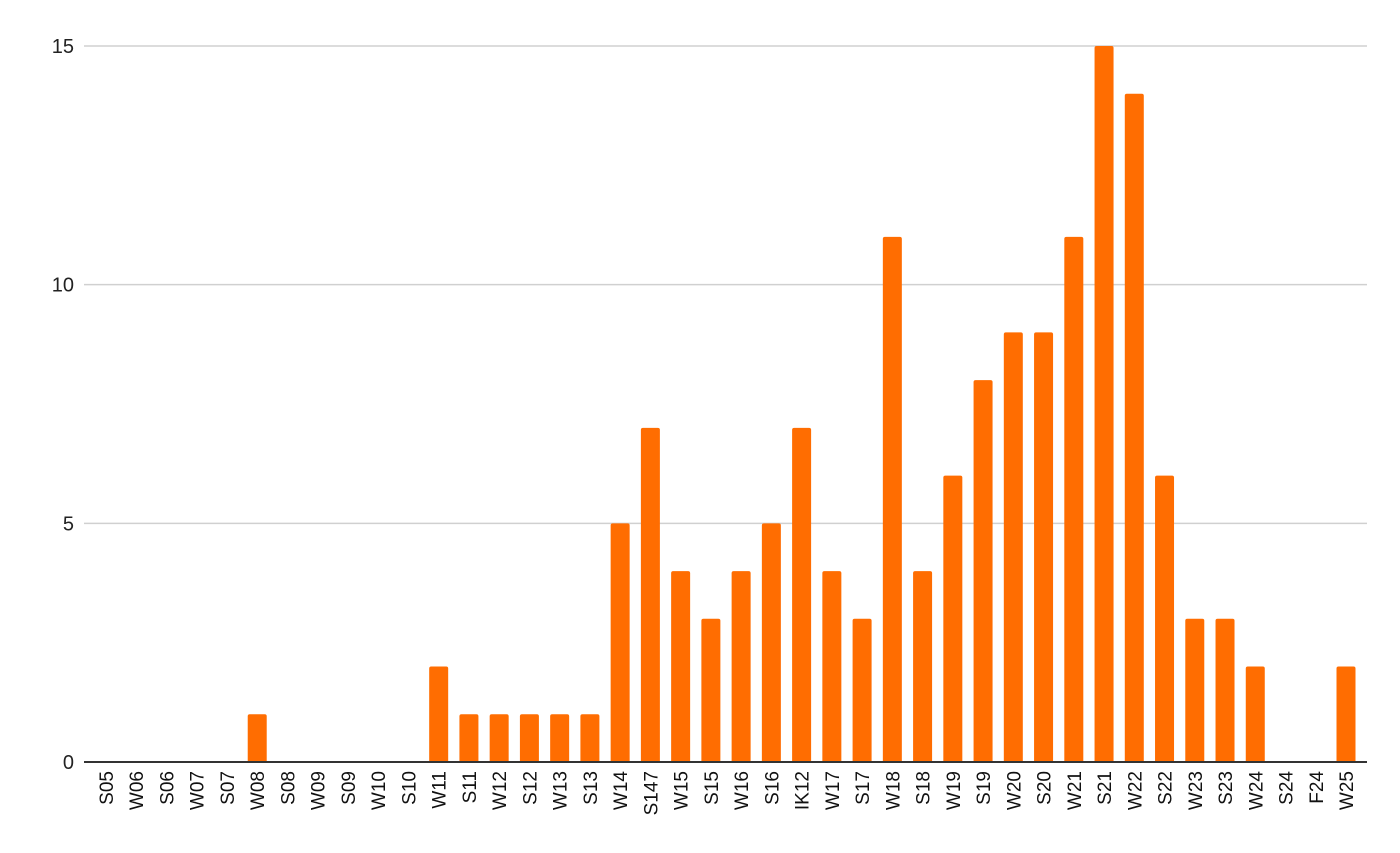  Describe the element at coordinates (68, 524) in the screenshot. I see `y-tick-label-5: 5` at that location.